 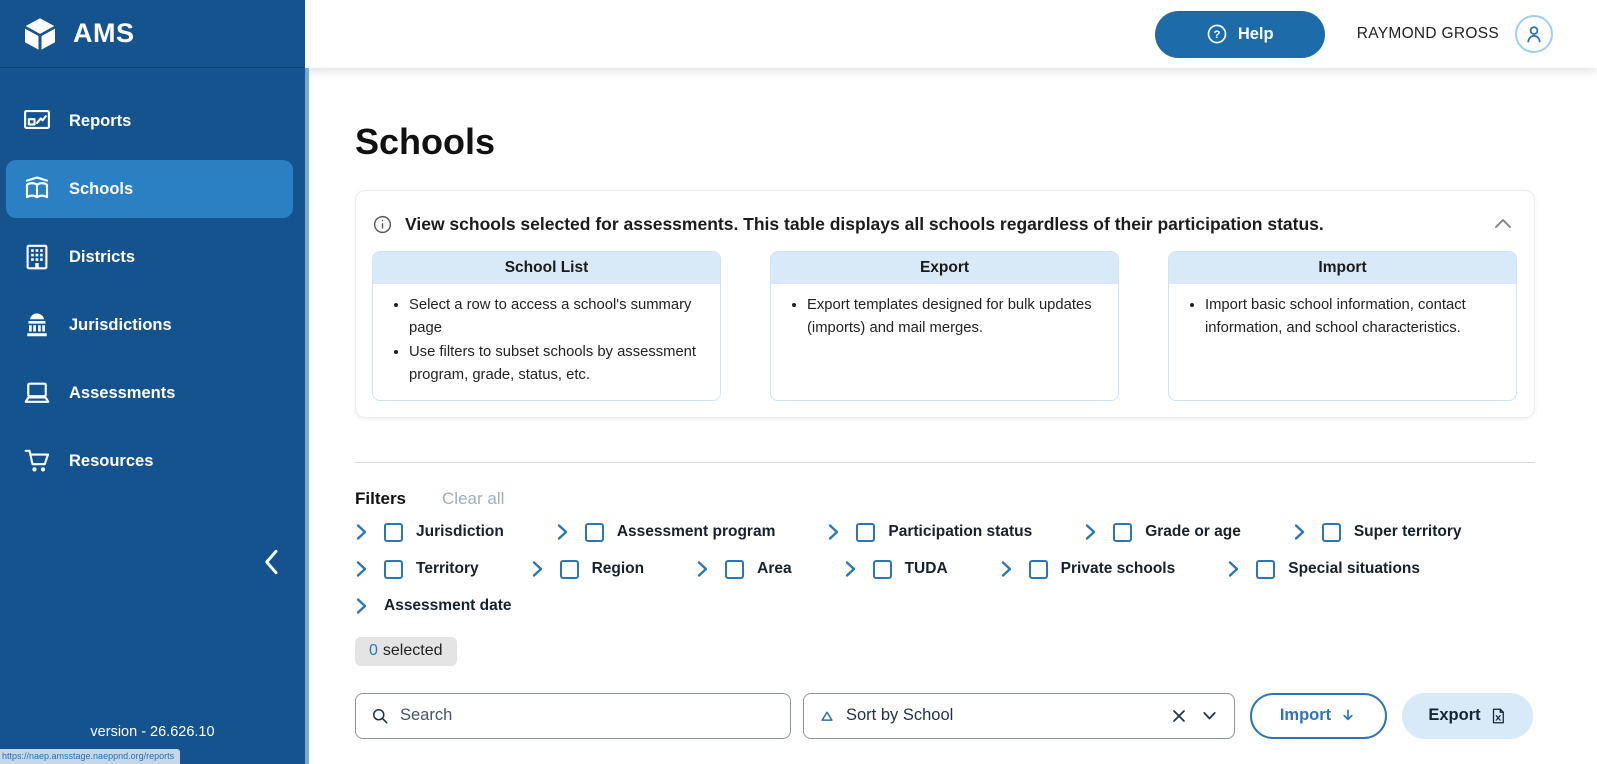 What do you see at coordinates (1019, 715) in the screenshot?
I see `sort-select: Sort by School` at bounding box center [1019, 715].